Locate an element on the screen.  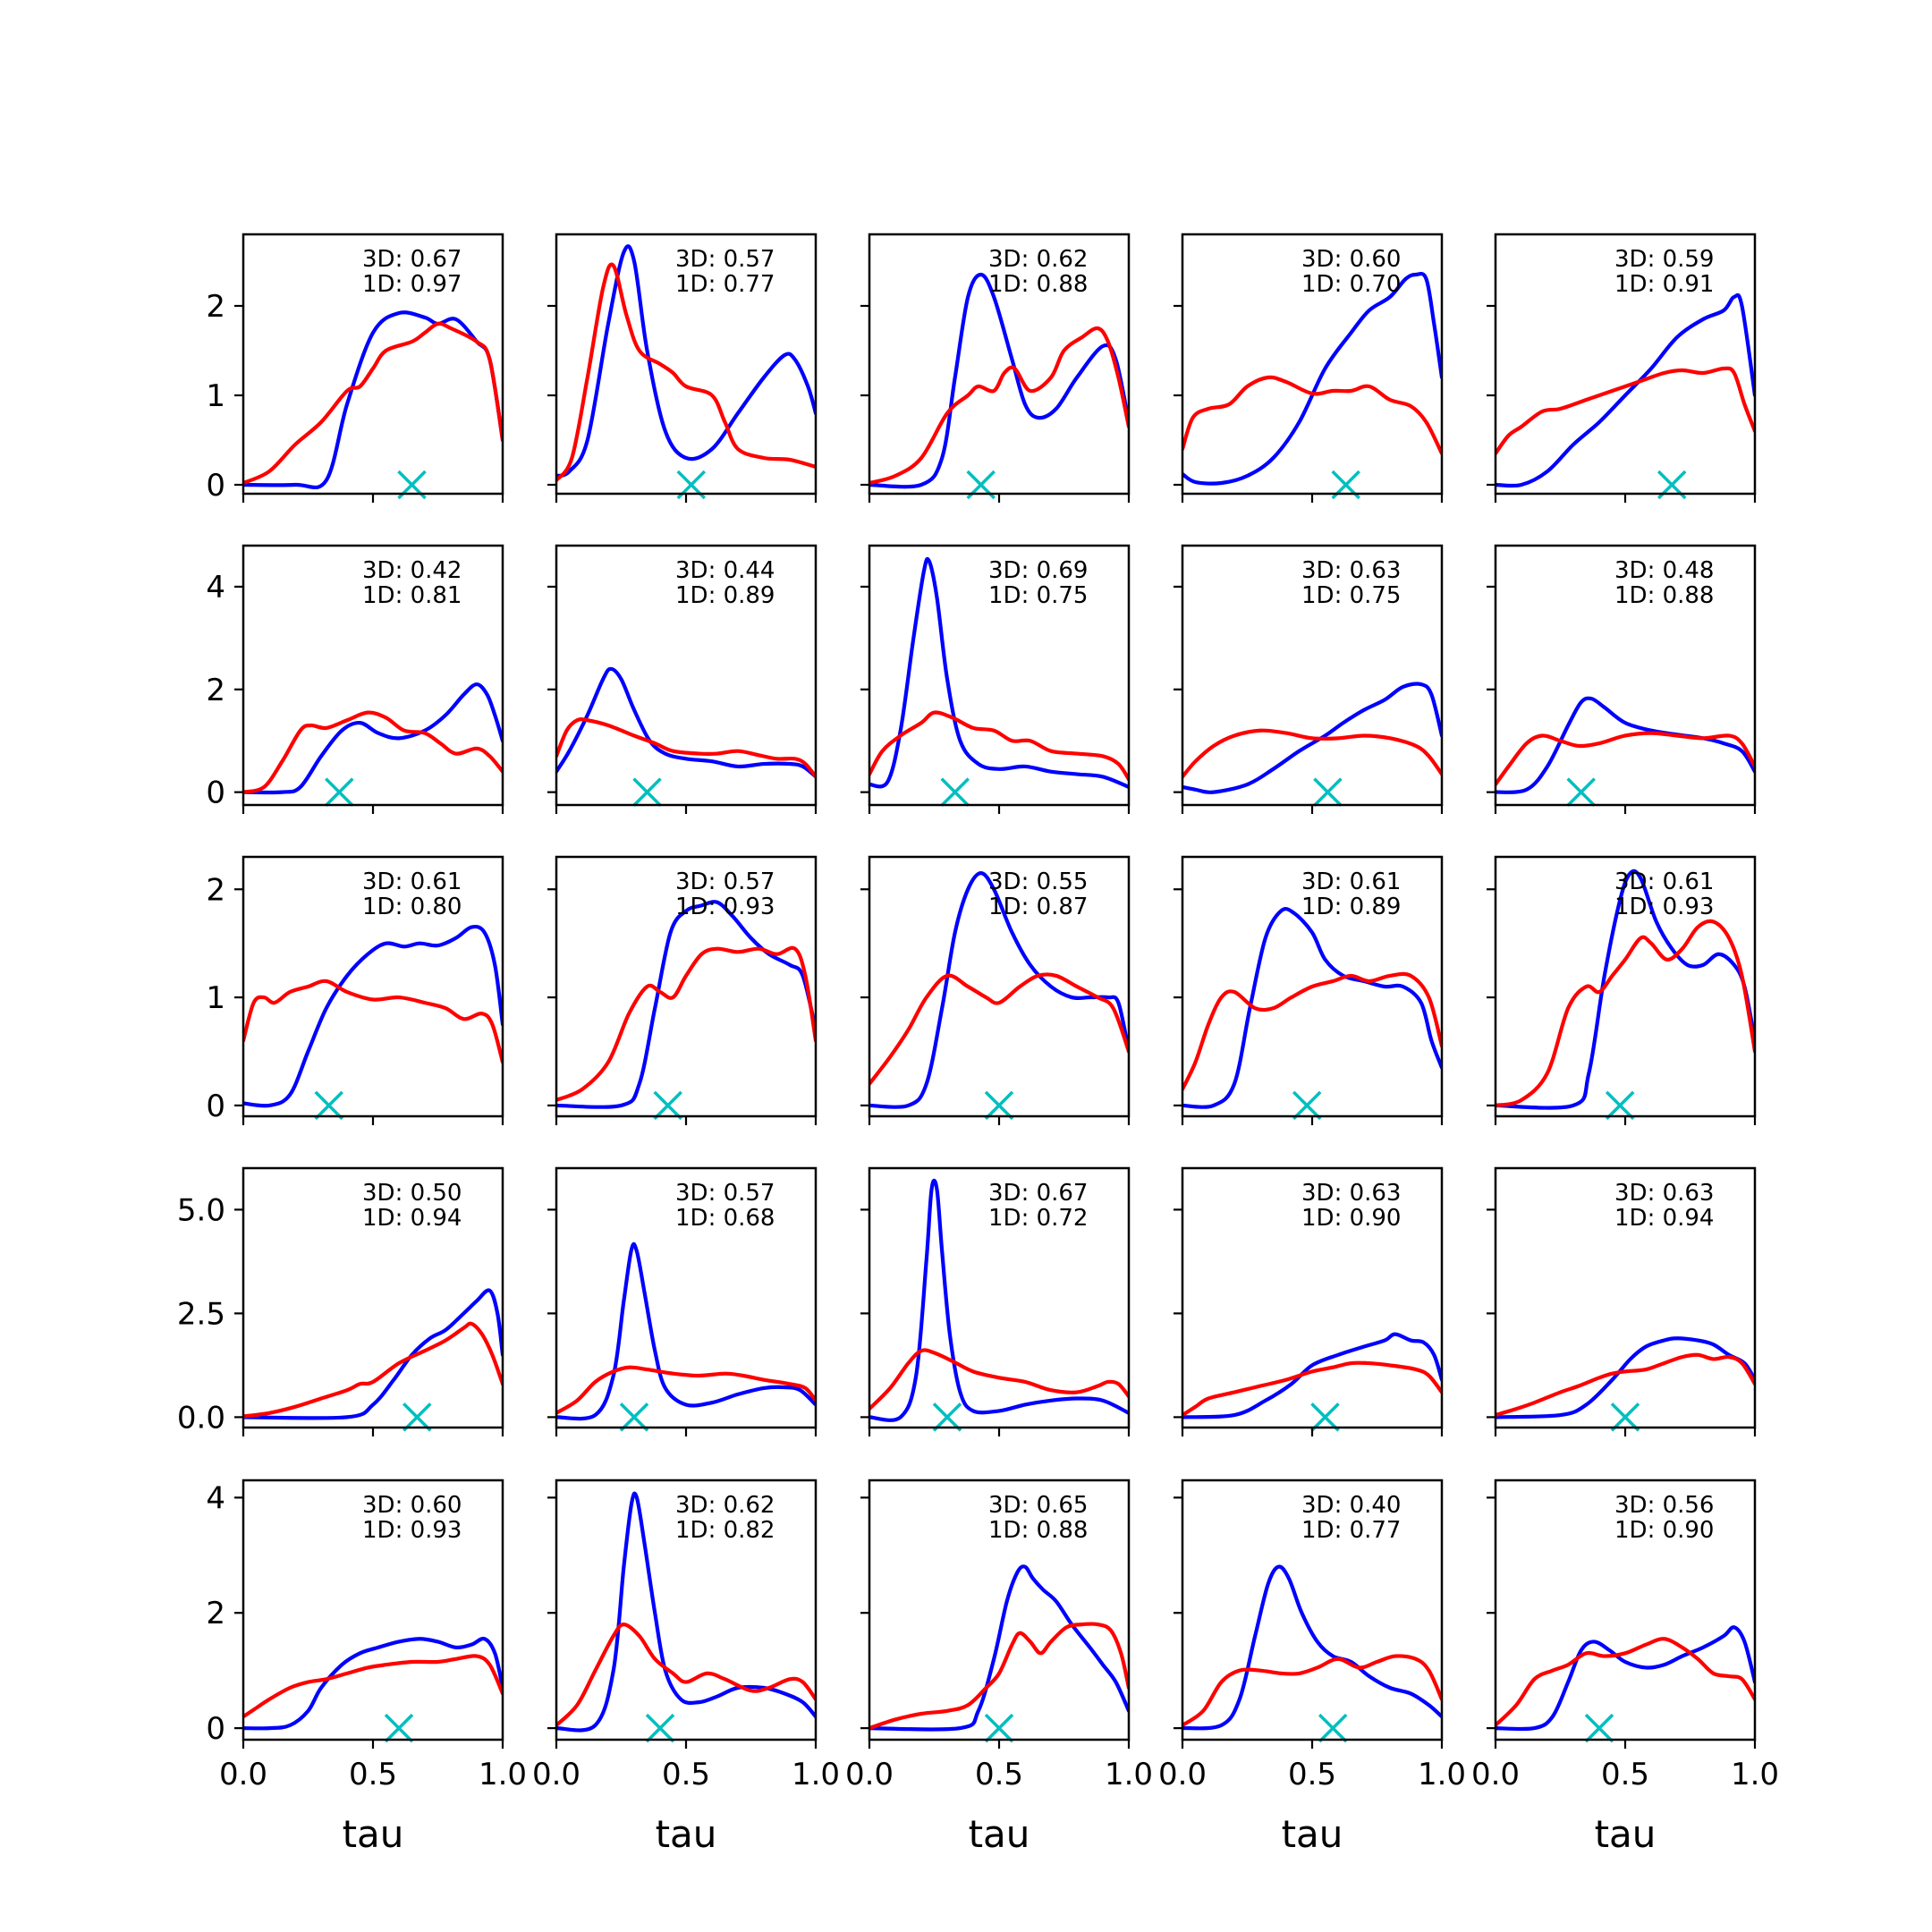
annotation-3d: 3D: 0.57 is located at coordinates (725, 1193).